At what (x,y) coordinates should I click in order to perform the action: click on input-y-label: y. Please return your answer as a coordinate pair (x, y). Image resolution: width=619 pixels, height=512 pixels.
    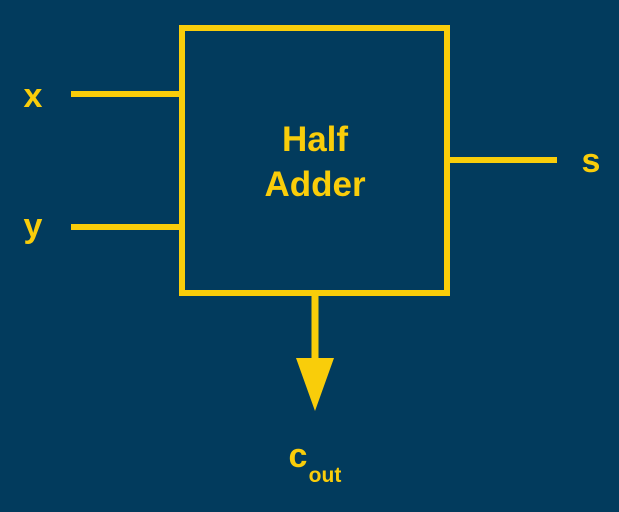
    Looking at the image, I should click on (33, 226).